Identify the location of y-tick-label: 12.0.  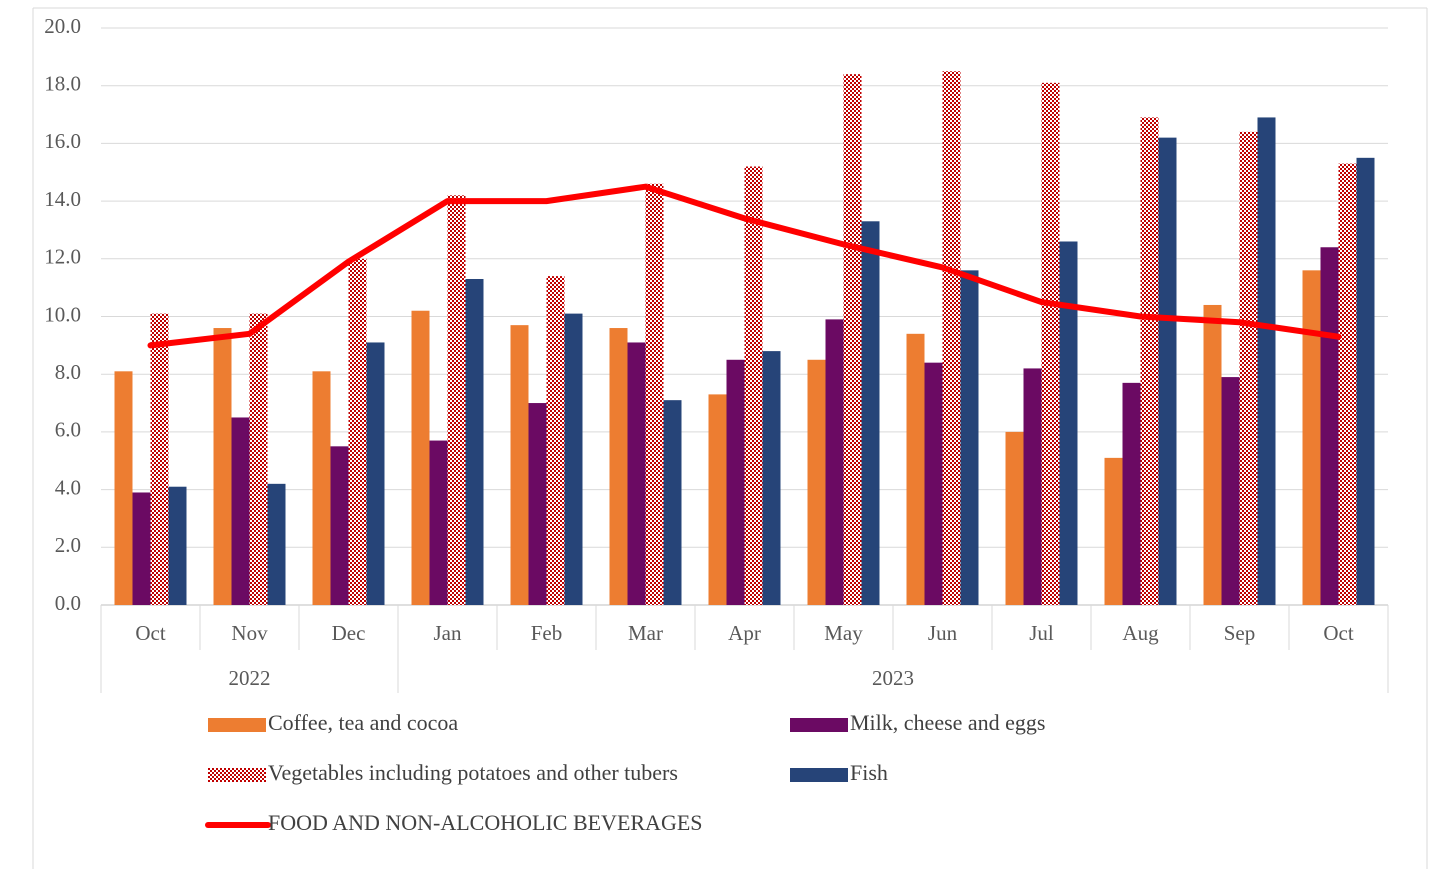
(62, 257).